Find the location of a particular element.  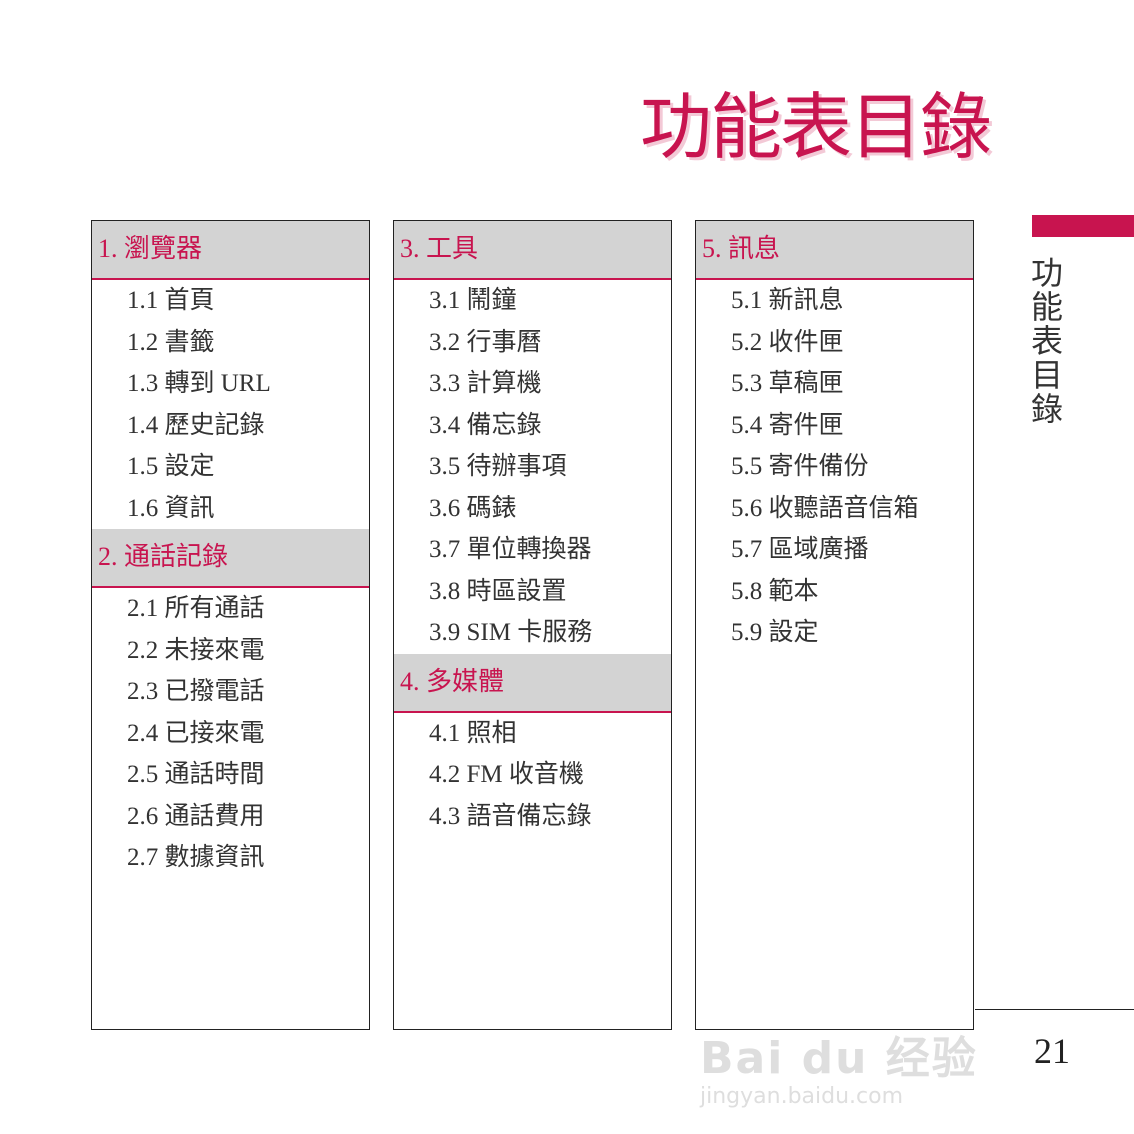

section-header: 2. 通話記錄 is located at coordinates (230, 558).